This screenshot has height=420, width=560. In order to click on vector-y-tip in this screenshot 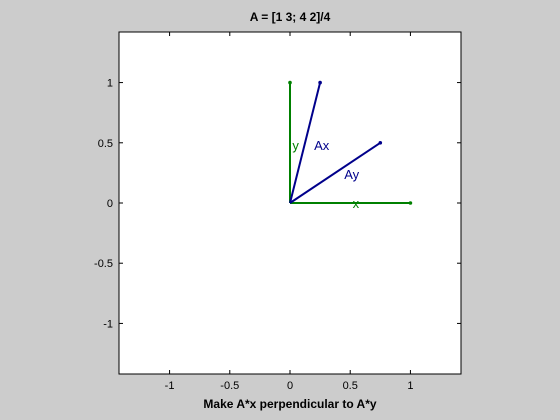, I will do `click(290, 82)`.